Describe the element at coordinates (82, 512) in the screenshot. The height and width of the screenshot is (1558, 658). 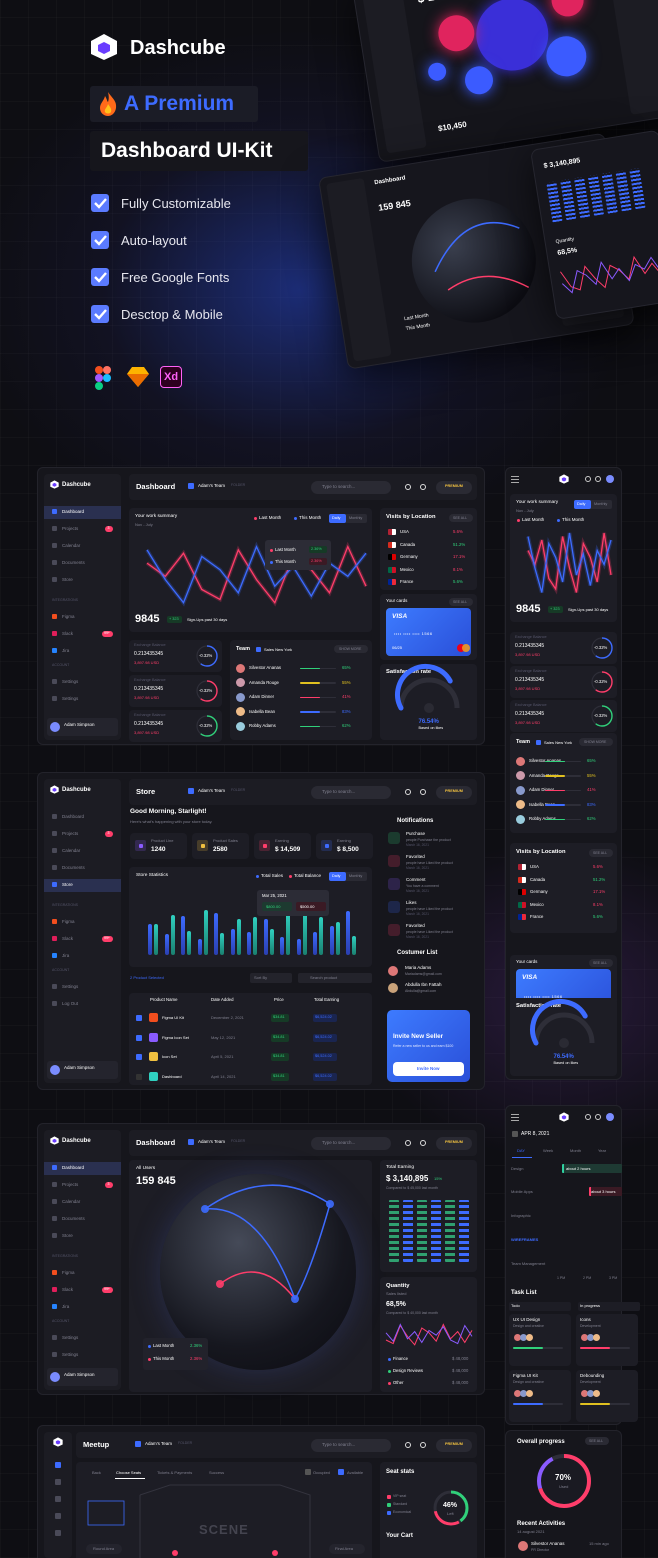
I see `active-item` at that location.